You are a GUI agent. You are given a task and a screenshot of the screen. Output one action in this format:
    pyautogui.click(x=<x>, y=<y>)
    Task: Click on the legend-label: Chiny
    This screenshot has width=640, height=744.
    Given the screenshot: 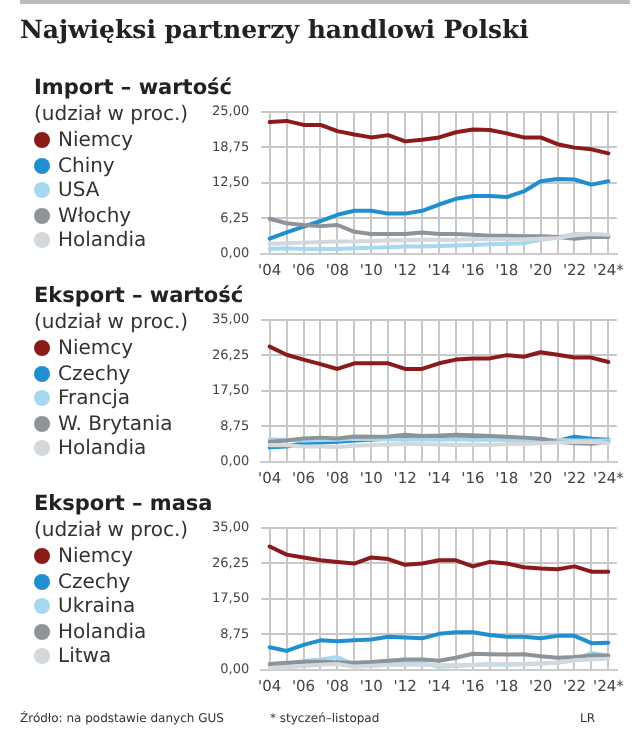 What is the action you would take?
    pyautogui.click(x=86, y=167)
    